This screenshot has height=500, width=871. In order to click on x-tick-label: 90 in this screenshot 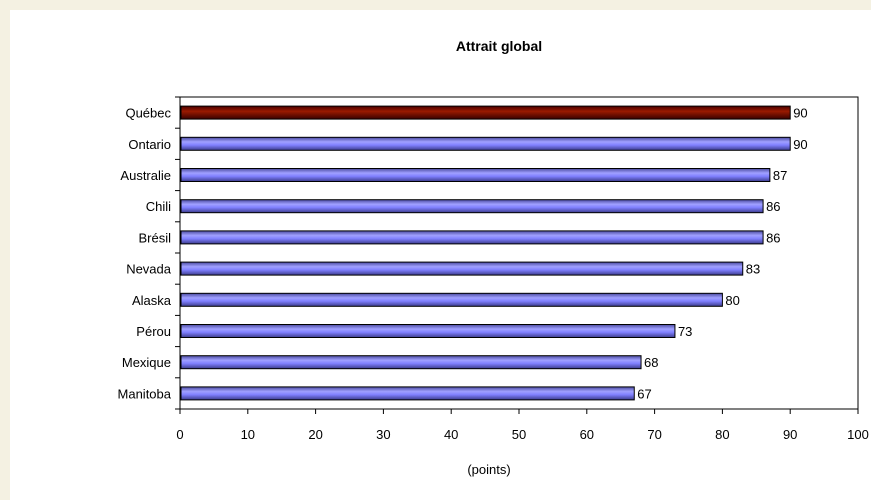, I will do `click(790, 434)`.